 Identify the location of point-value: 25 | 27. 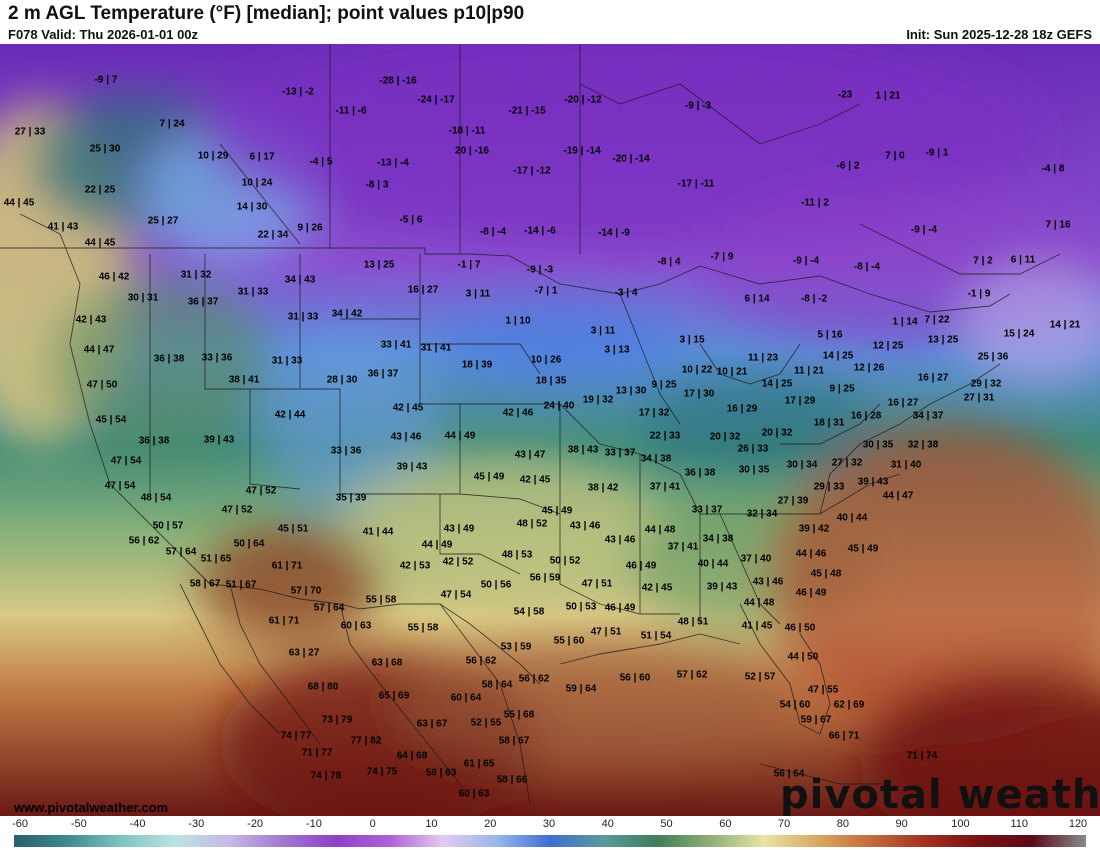
(163, 221).